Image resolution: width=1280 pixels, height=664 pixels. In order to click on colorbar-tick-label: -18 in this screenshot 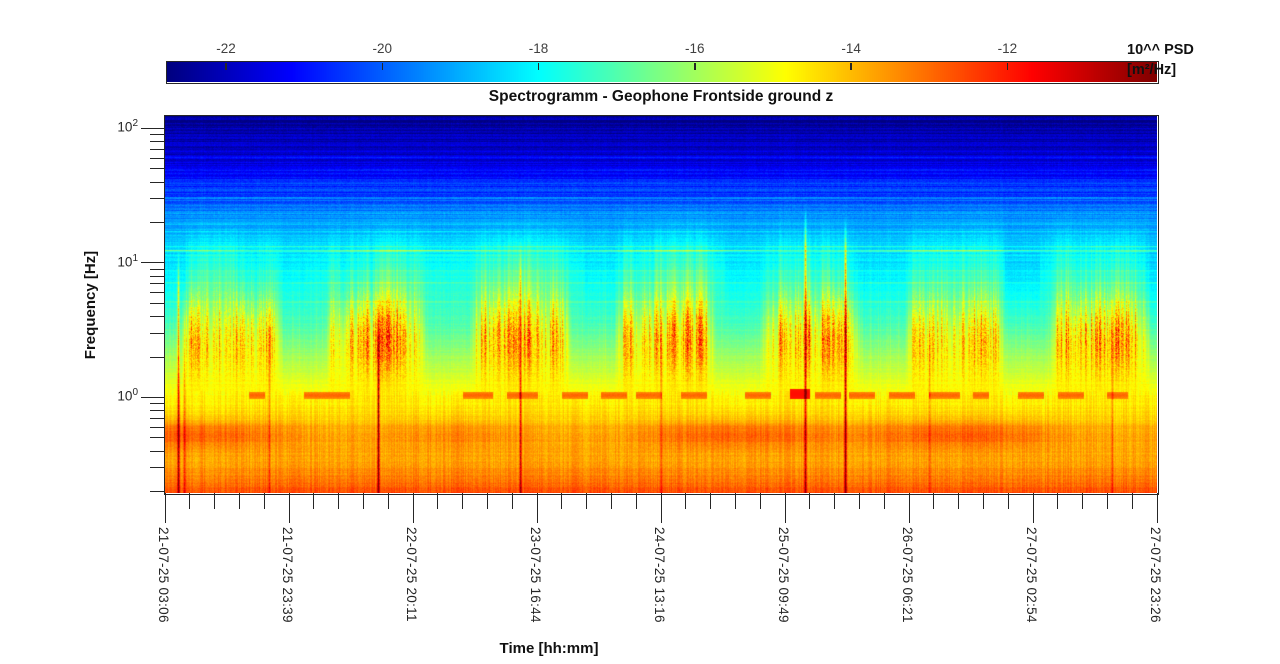, I will do `click(538, 48)`.